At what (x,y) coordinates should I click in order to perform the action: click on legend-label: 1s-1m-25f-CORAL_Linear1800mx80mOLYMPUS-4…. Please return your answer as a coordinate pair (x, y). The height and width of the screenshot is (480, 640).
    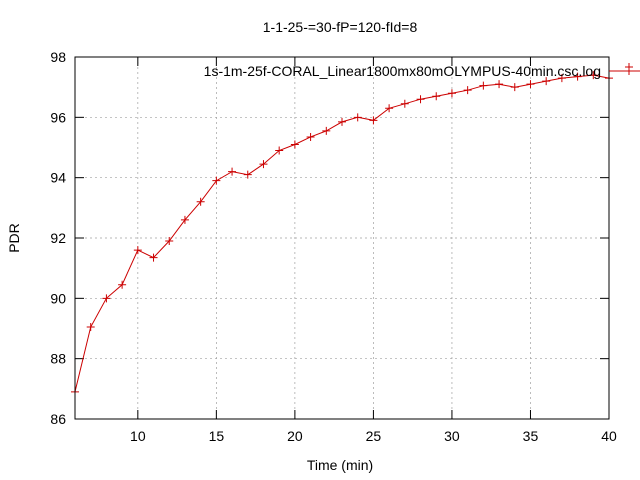
    Looking at the image, I should click on (402, 71).